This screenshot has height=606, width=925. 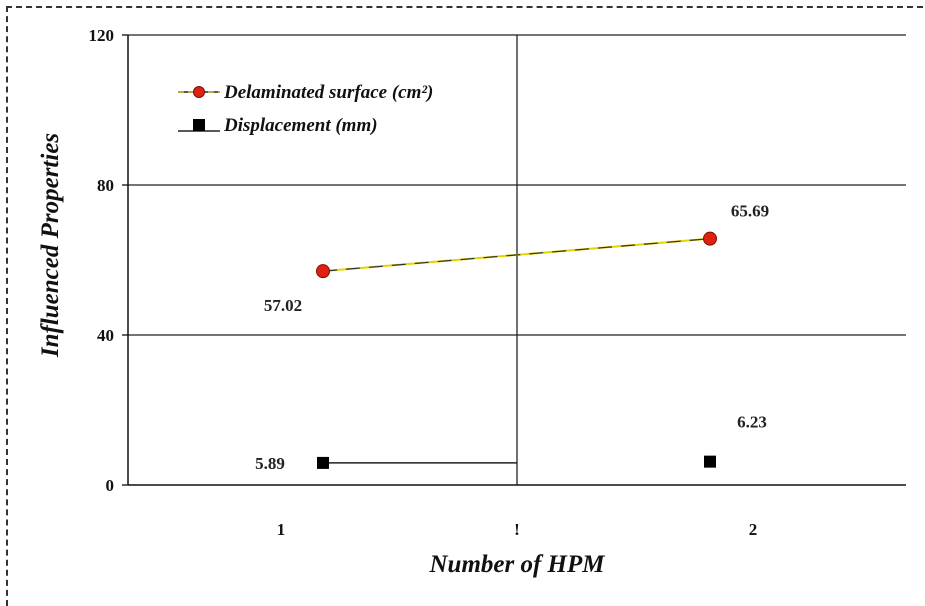 I want to click on series-delaminated-surface: 57.02 65.69, so click(x=516, y=259).